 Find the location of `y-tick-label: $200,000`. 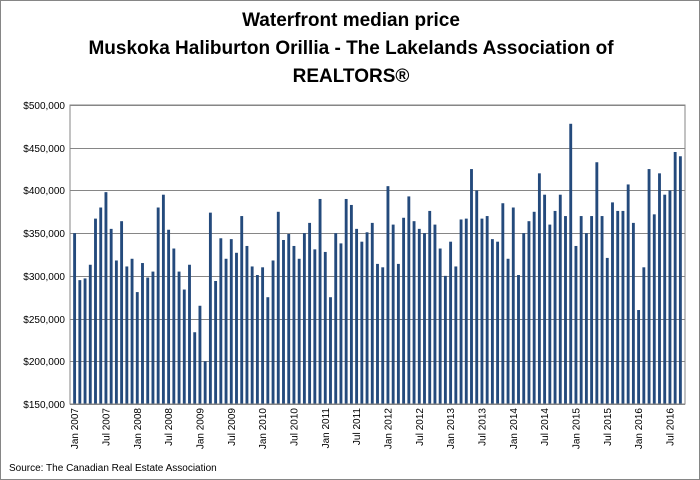

y-tick-label: $200,000 is located at coordinates (44, 362).